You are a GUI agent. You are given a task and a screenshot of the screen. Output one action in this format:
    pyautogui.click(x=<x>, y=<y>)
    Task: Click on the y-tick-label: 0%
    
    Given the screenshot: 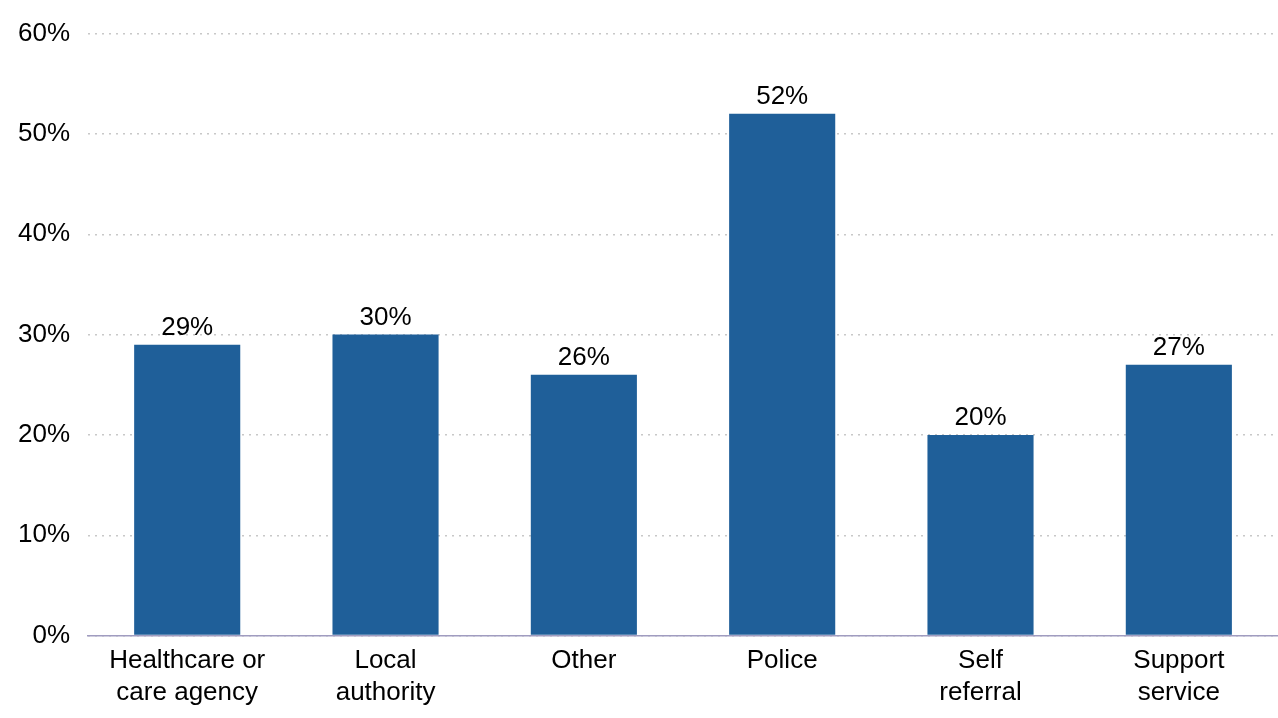 What is the action you would take?
    pyautogui.click(x=51, y=633)
    